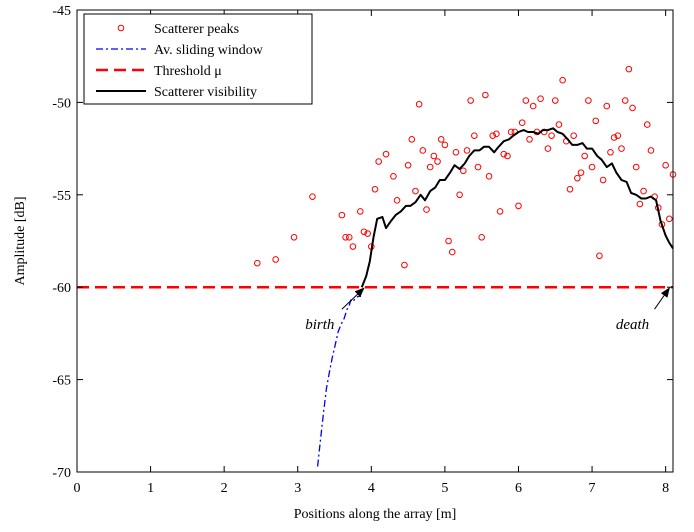 This screenshot has height=532, width=694. I want to click on x-axis-label: Positions along the array [m], so click(375, 514).